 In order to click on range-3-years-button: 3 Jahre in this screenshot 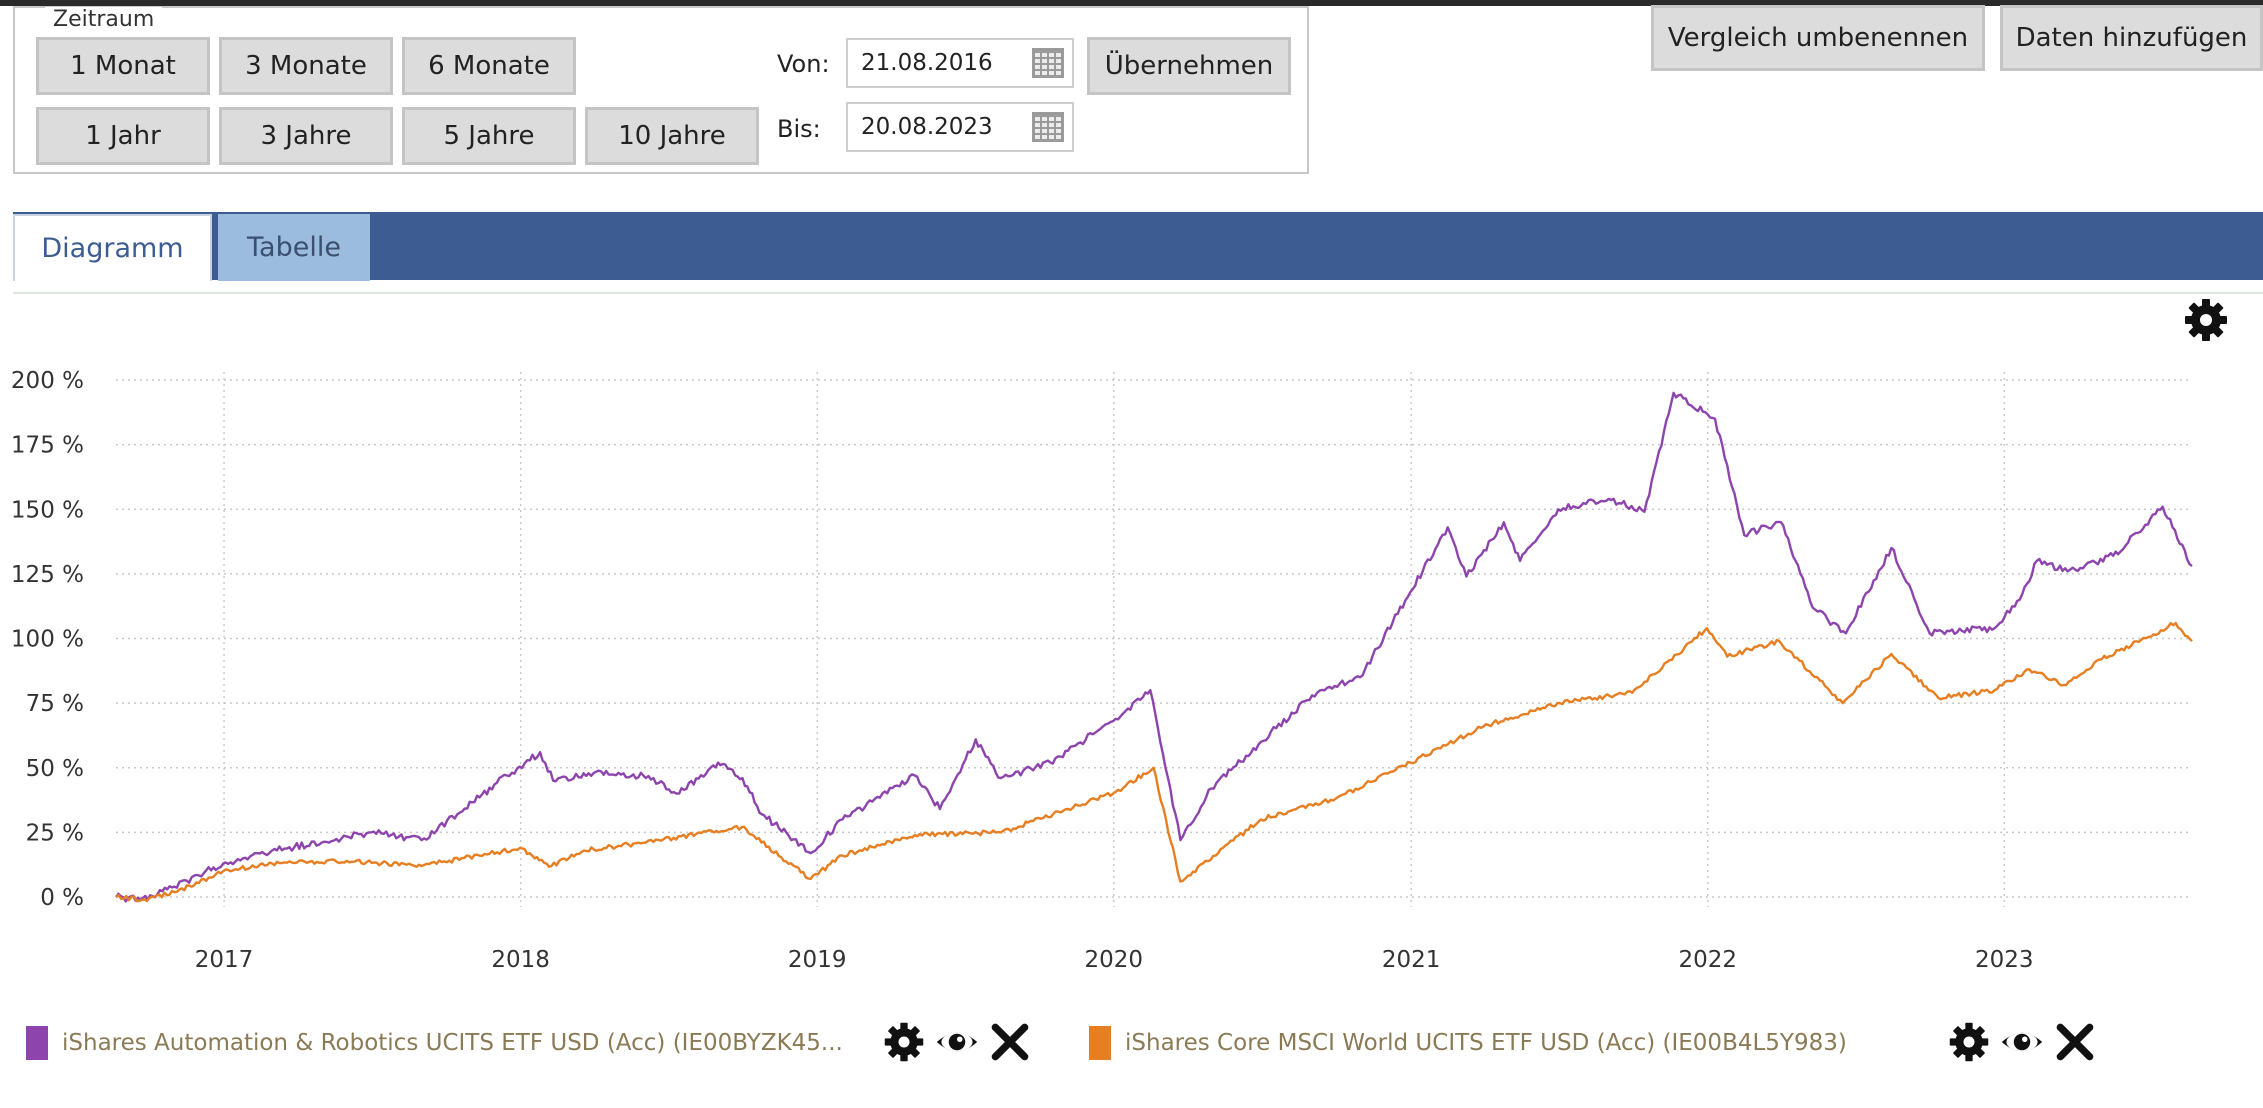, I will do `click(306, 136)`.